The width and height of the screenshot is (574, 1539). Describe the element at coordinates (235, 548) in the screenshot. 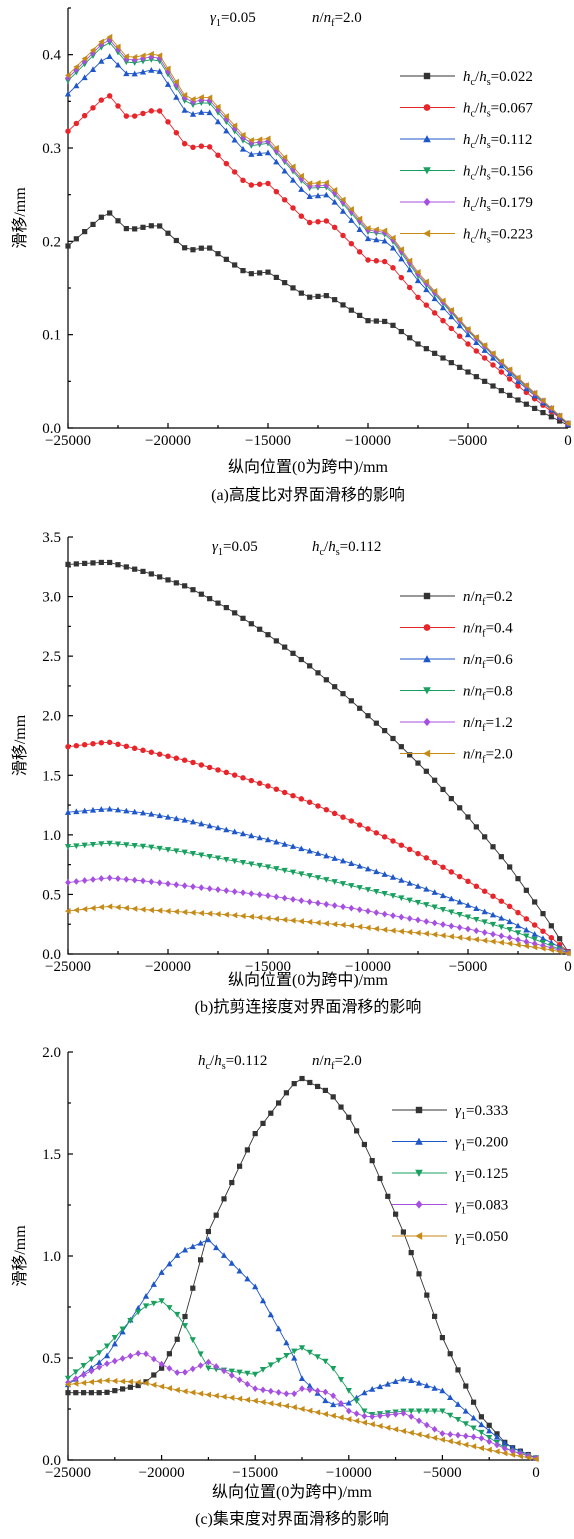

I see `annotation-b: γ1=0.05` at that location.